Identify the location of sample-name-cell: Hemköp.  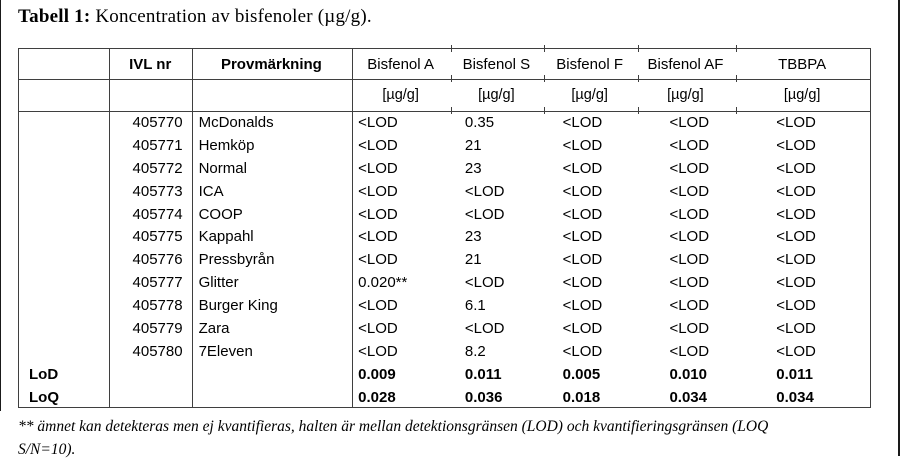
(226, 145).